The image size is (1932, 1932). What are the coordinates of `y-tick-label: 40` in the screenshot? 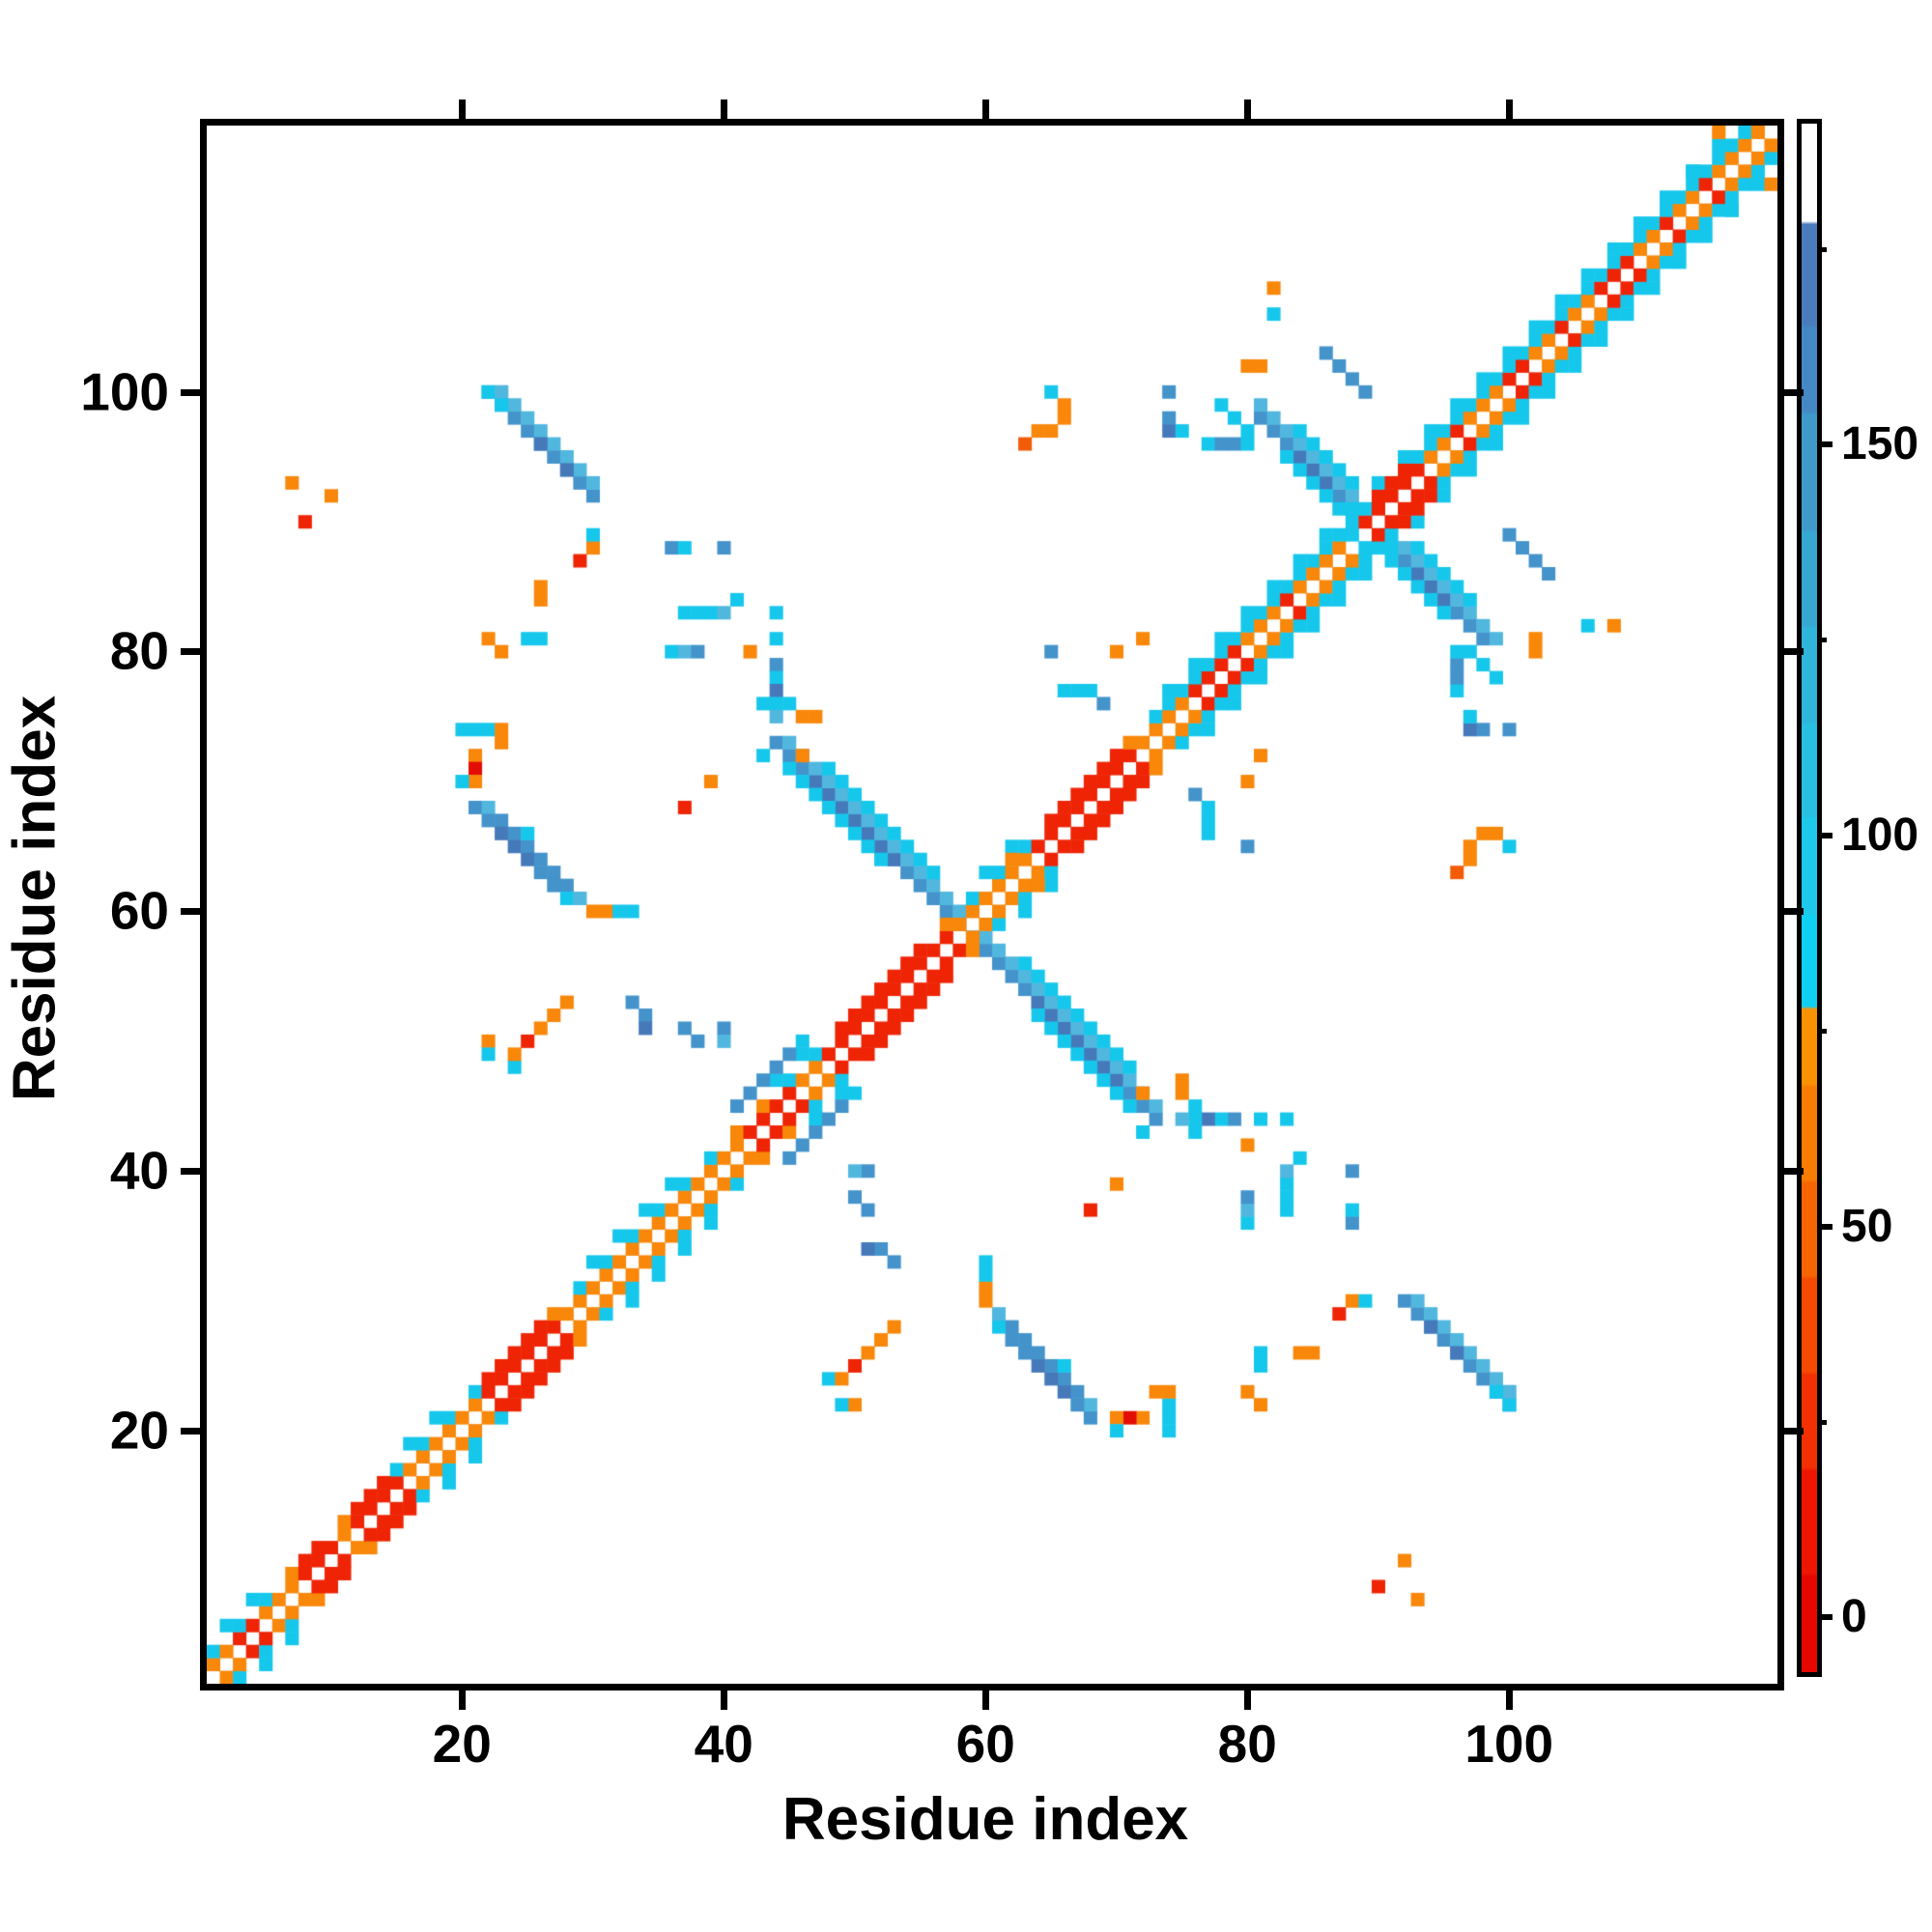 It's located at (139, 1170).